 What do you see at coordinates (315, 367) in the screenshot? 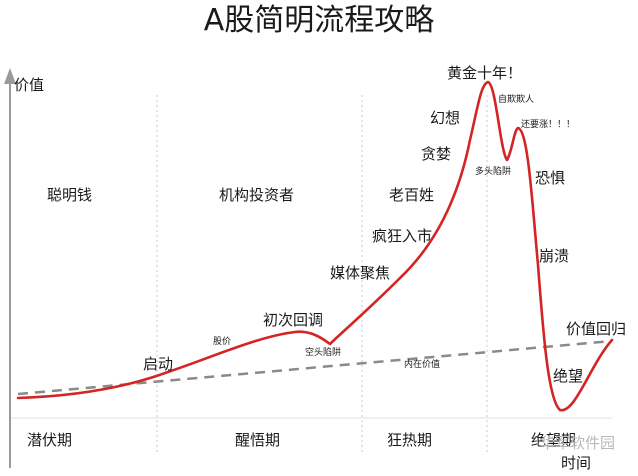
I see `intrinsic-value-line` at bounding box center [315, 367].